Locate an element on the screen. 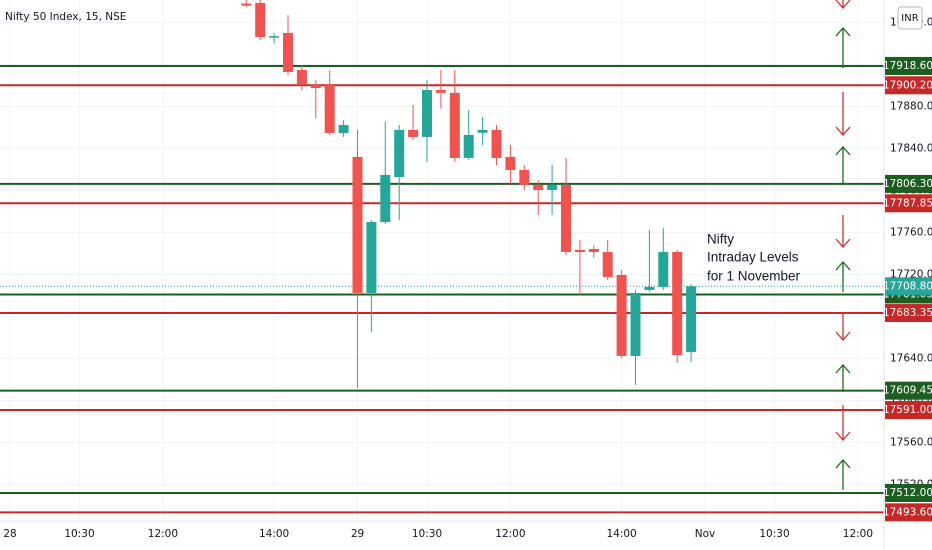  level-label: 17591.00 is located at coordinates (907, 410).